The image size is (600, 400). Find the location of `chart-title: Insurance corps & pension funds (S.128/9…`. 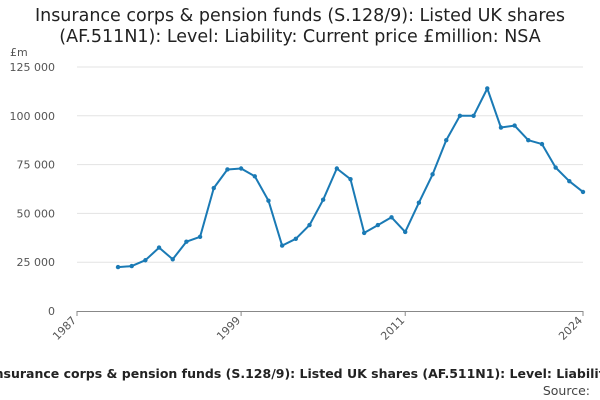

chart-title: Insurance corps & pension funds (S.128/9… is located at coordinates (300, 27).